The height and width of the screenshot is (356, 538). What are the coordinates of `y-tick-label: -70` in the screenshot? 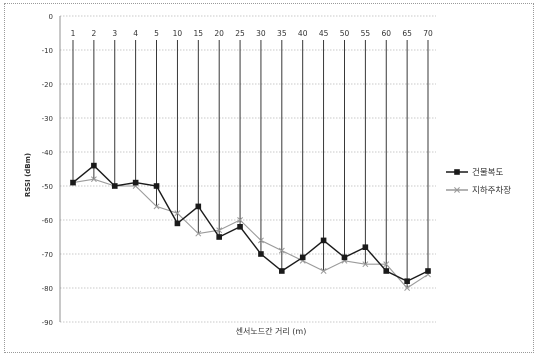 It's located at (47, 255).